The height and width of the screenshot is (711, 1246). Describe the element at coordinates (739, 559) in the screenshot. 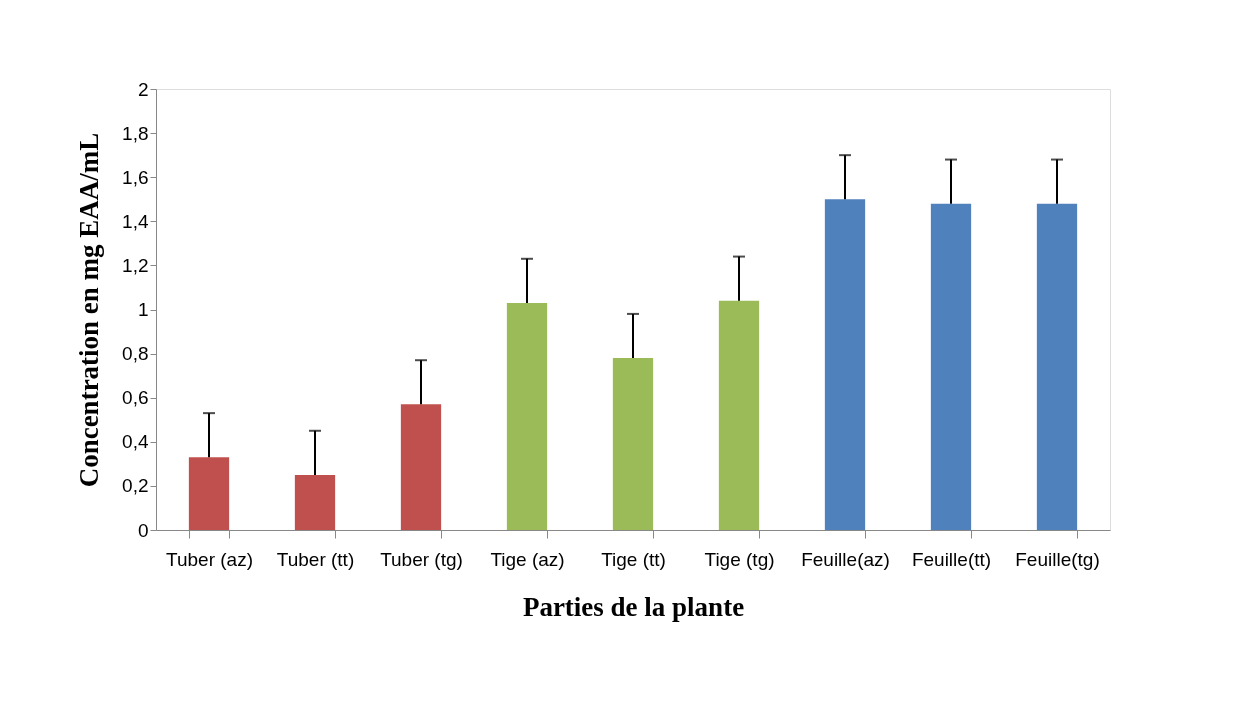

I see `x-tick-label: Tige (tg)` at that location.